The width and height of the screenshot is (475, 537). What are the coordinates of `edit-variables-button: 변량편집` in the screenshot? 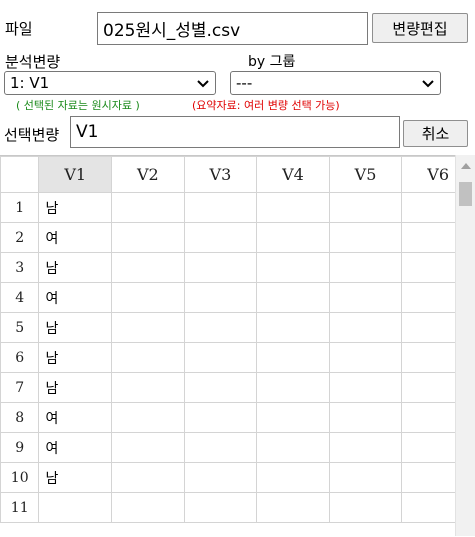 It's located at (420, 28).